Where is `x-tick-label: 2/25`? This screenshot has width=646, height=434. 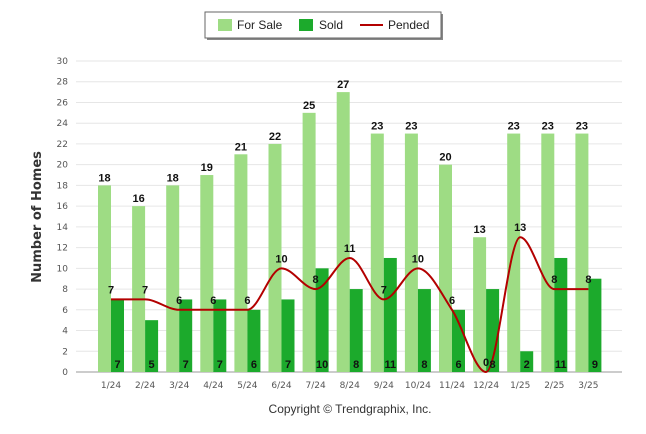 x-tick-label: 2/25 is located at coordinates (554, 386).